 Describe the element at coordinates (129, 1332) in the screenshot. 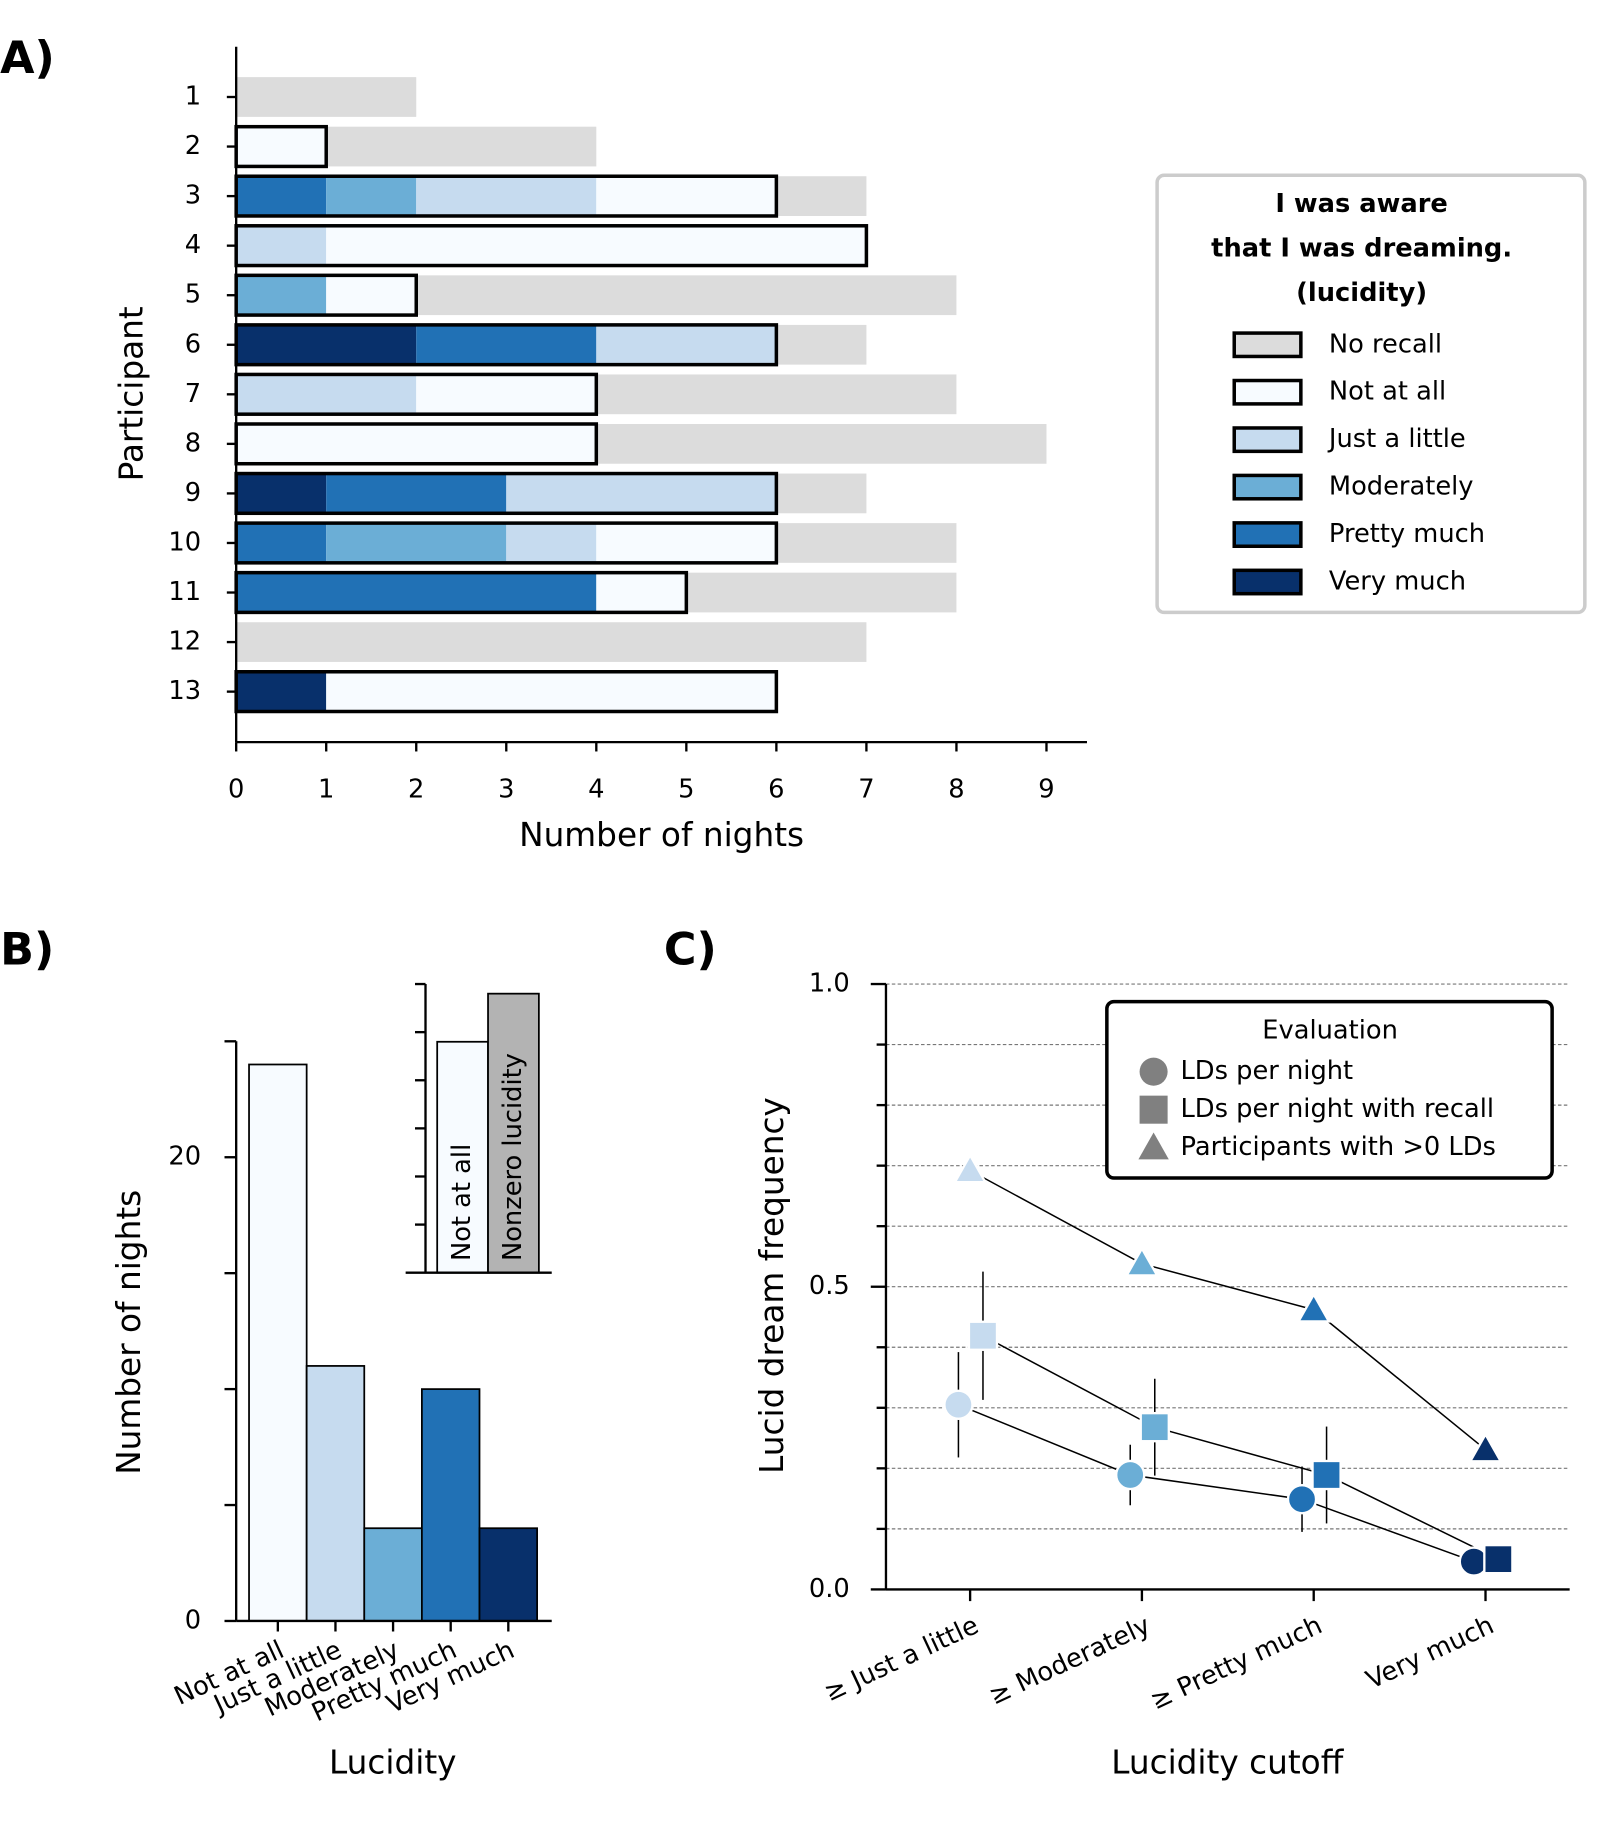

I see `y-axis-label: Number of nights` at that location.